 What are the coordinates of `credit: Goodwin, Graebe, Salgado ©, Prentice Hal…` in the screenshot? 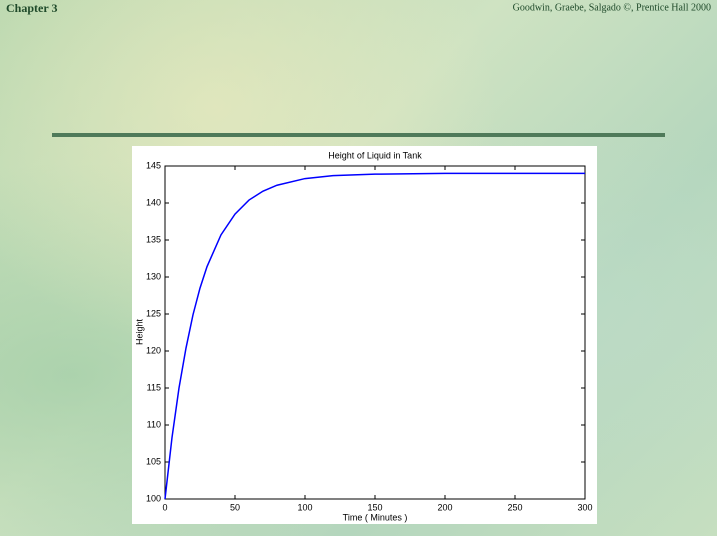 It's located at (612, 7).